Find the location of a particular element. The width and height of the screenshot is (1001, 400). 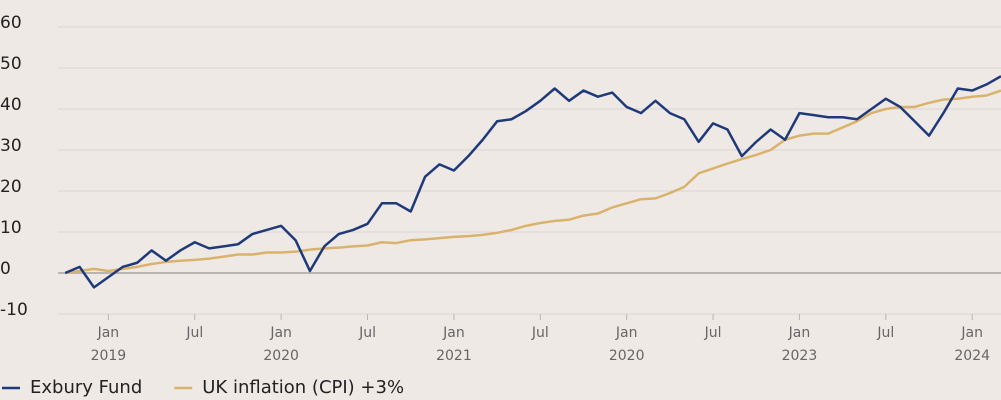

x-tick-year: 2024 is located at coordinates (972, 356).